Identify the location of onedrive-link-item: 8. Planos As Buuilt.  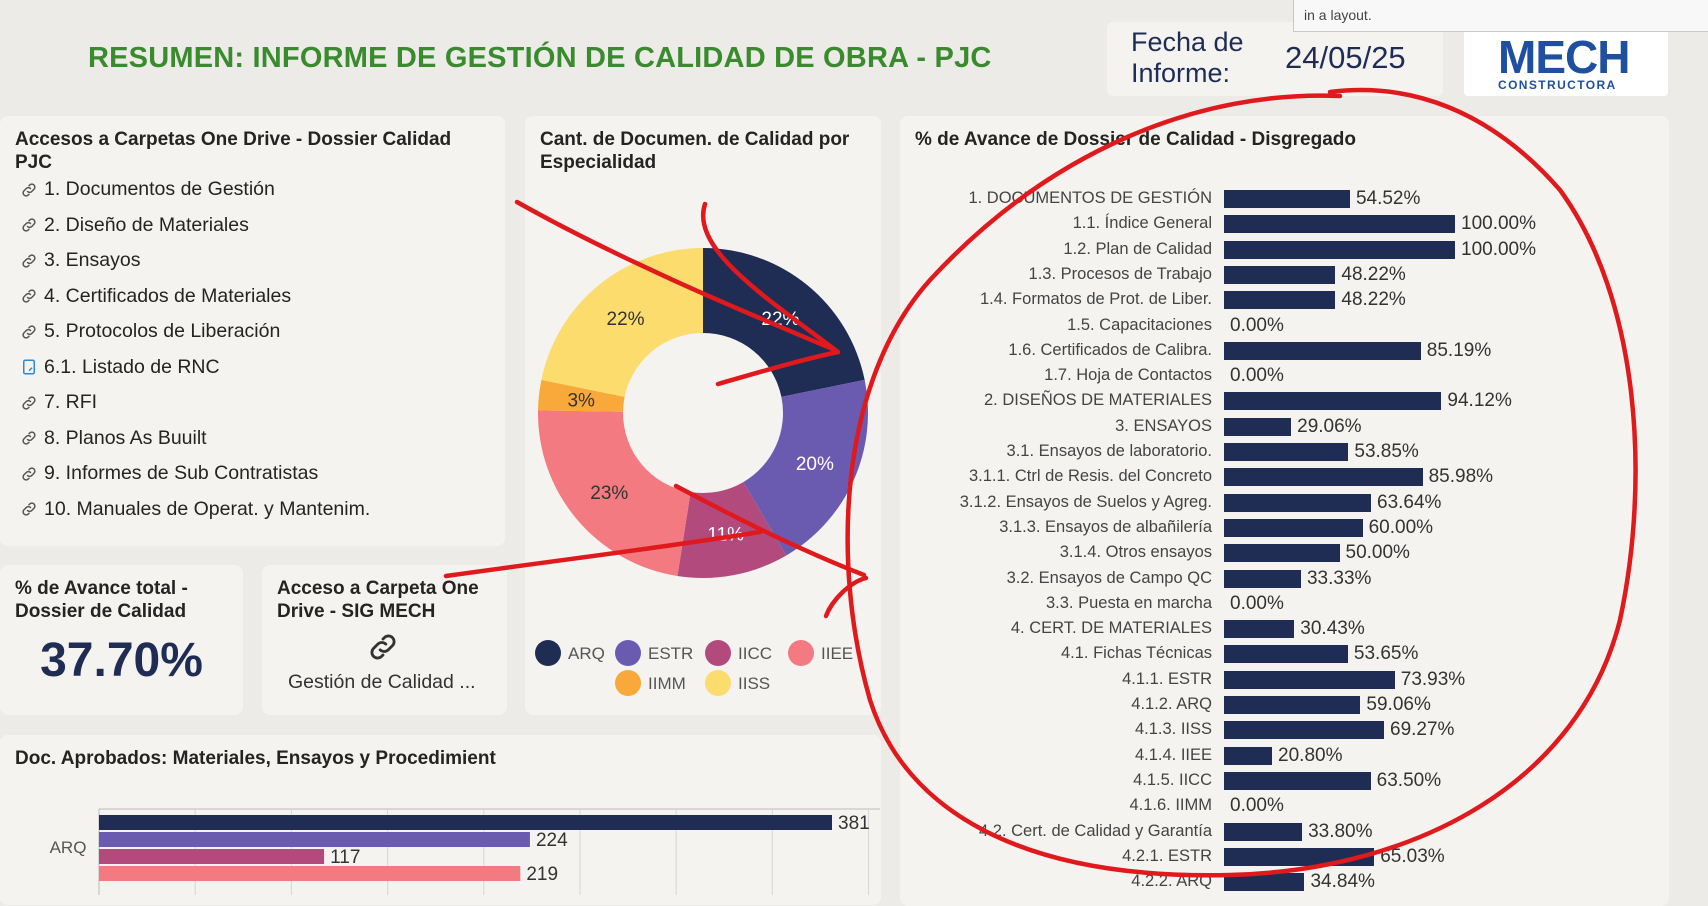
(113, 438).